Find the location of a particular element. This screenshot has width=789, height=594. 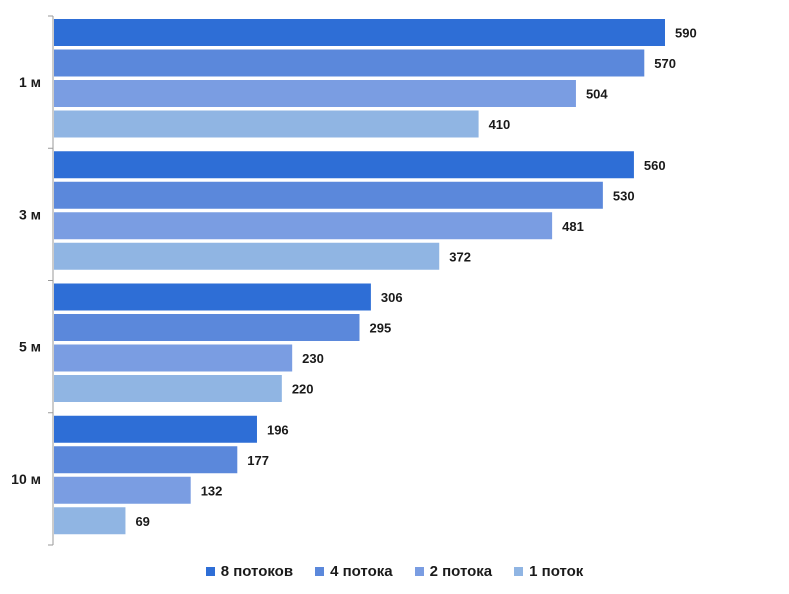

legend-item: 8 потоков is located at coordinates (249, 571).